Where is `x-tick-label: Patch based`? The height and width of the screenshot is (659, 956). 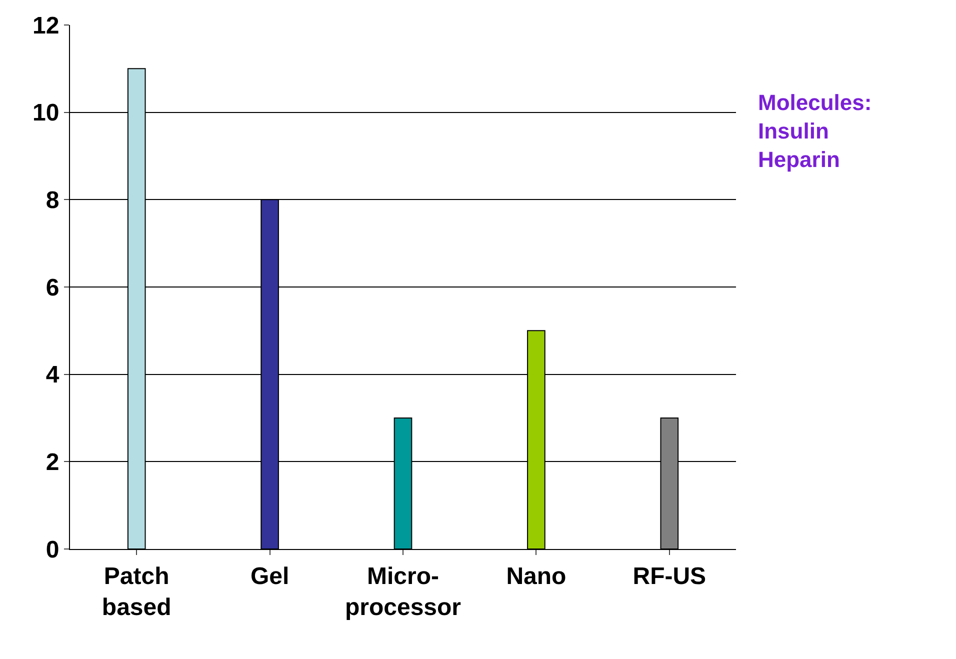 x-tick-label: Patch based is located at coordinates (137, 591).